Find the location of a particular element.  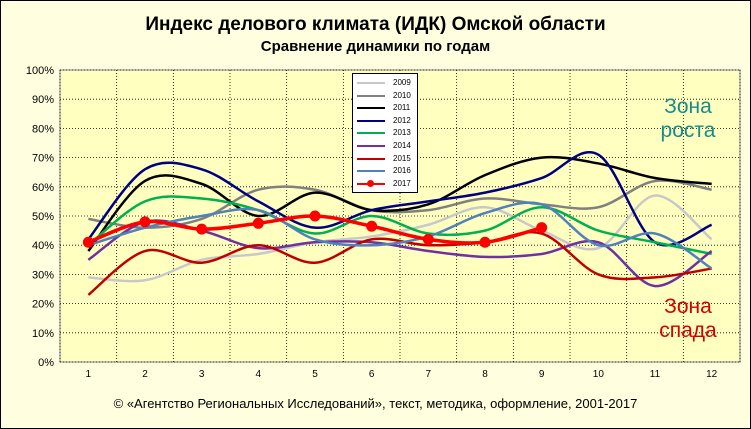

growth-zone-label-line1: Зона is located at coordinates (688, 106).